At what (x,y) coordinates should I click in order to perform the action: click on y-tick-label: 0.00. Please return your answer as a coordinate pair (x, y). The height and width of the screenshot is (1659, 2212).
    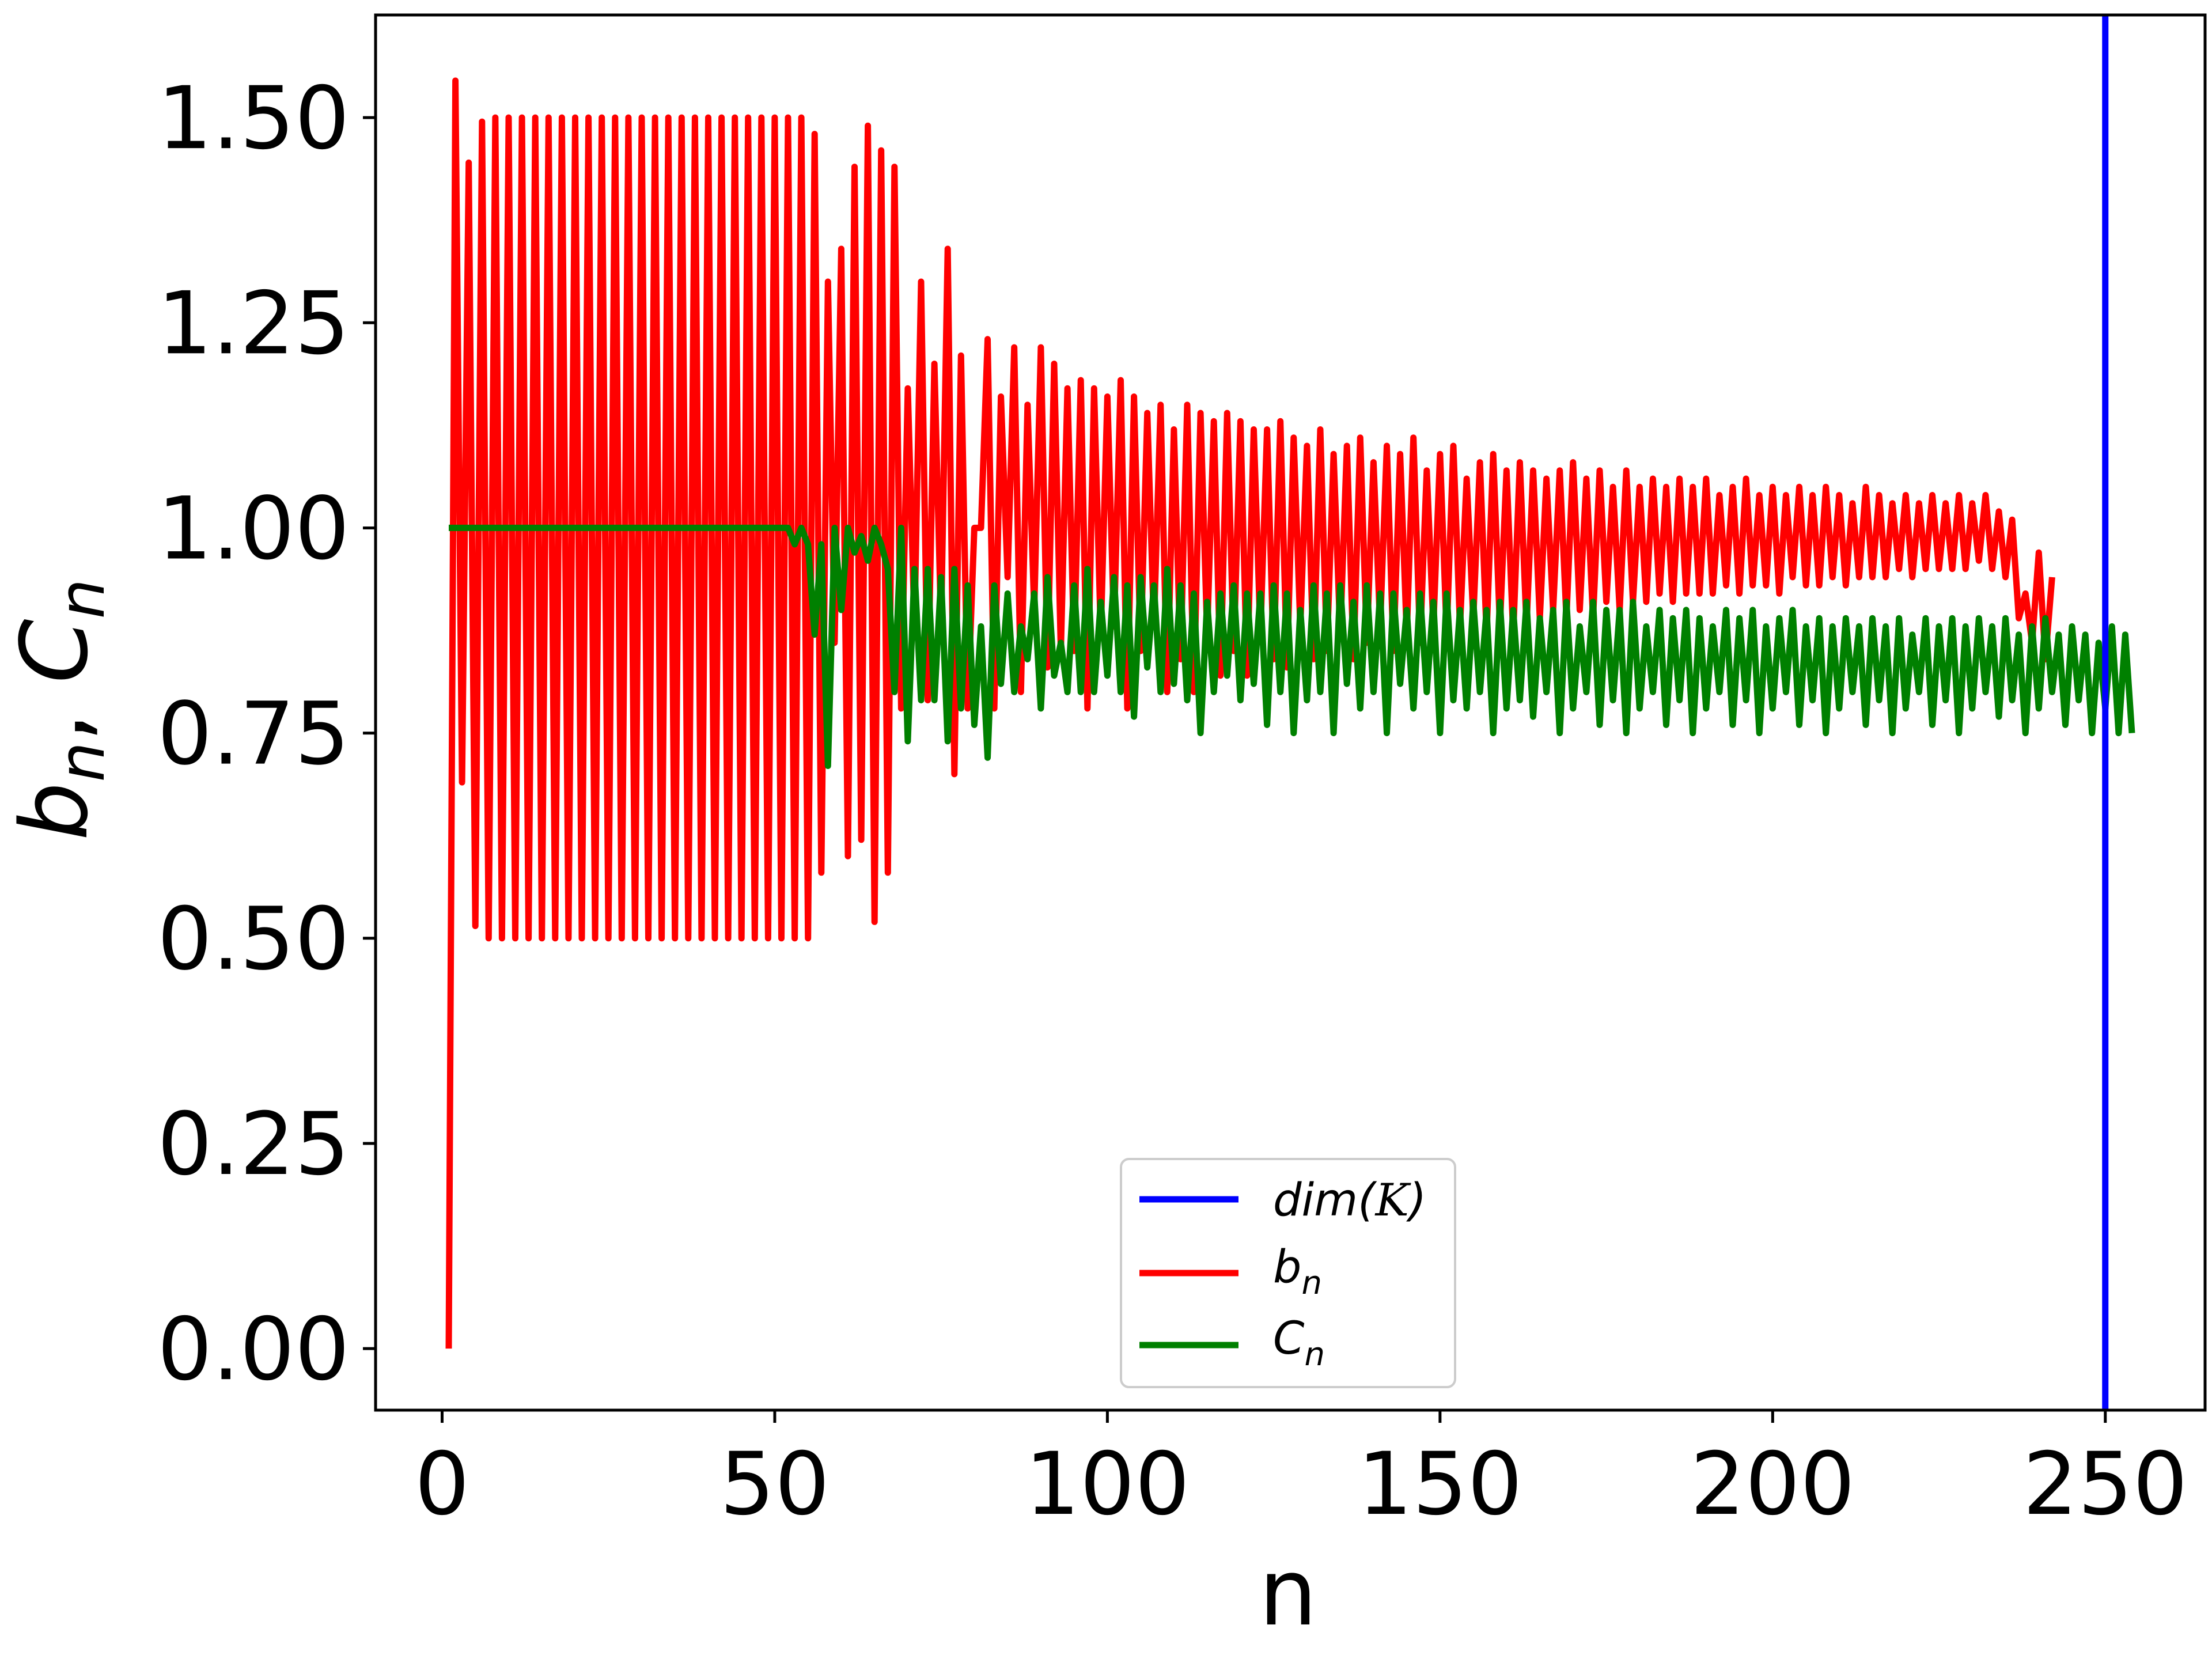
    Looking at the image, I should click on (253, 1350).